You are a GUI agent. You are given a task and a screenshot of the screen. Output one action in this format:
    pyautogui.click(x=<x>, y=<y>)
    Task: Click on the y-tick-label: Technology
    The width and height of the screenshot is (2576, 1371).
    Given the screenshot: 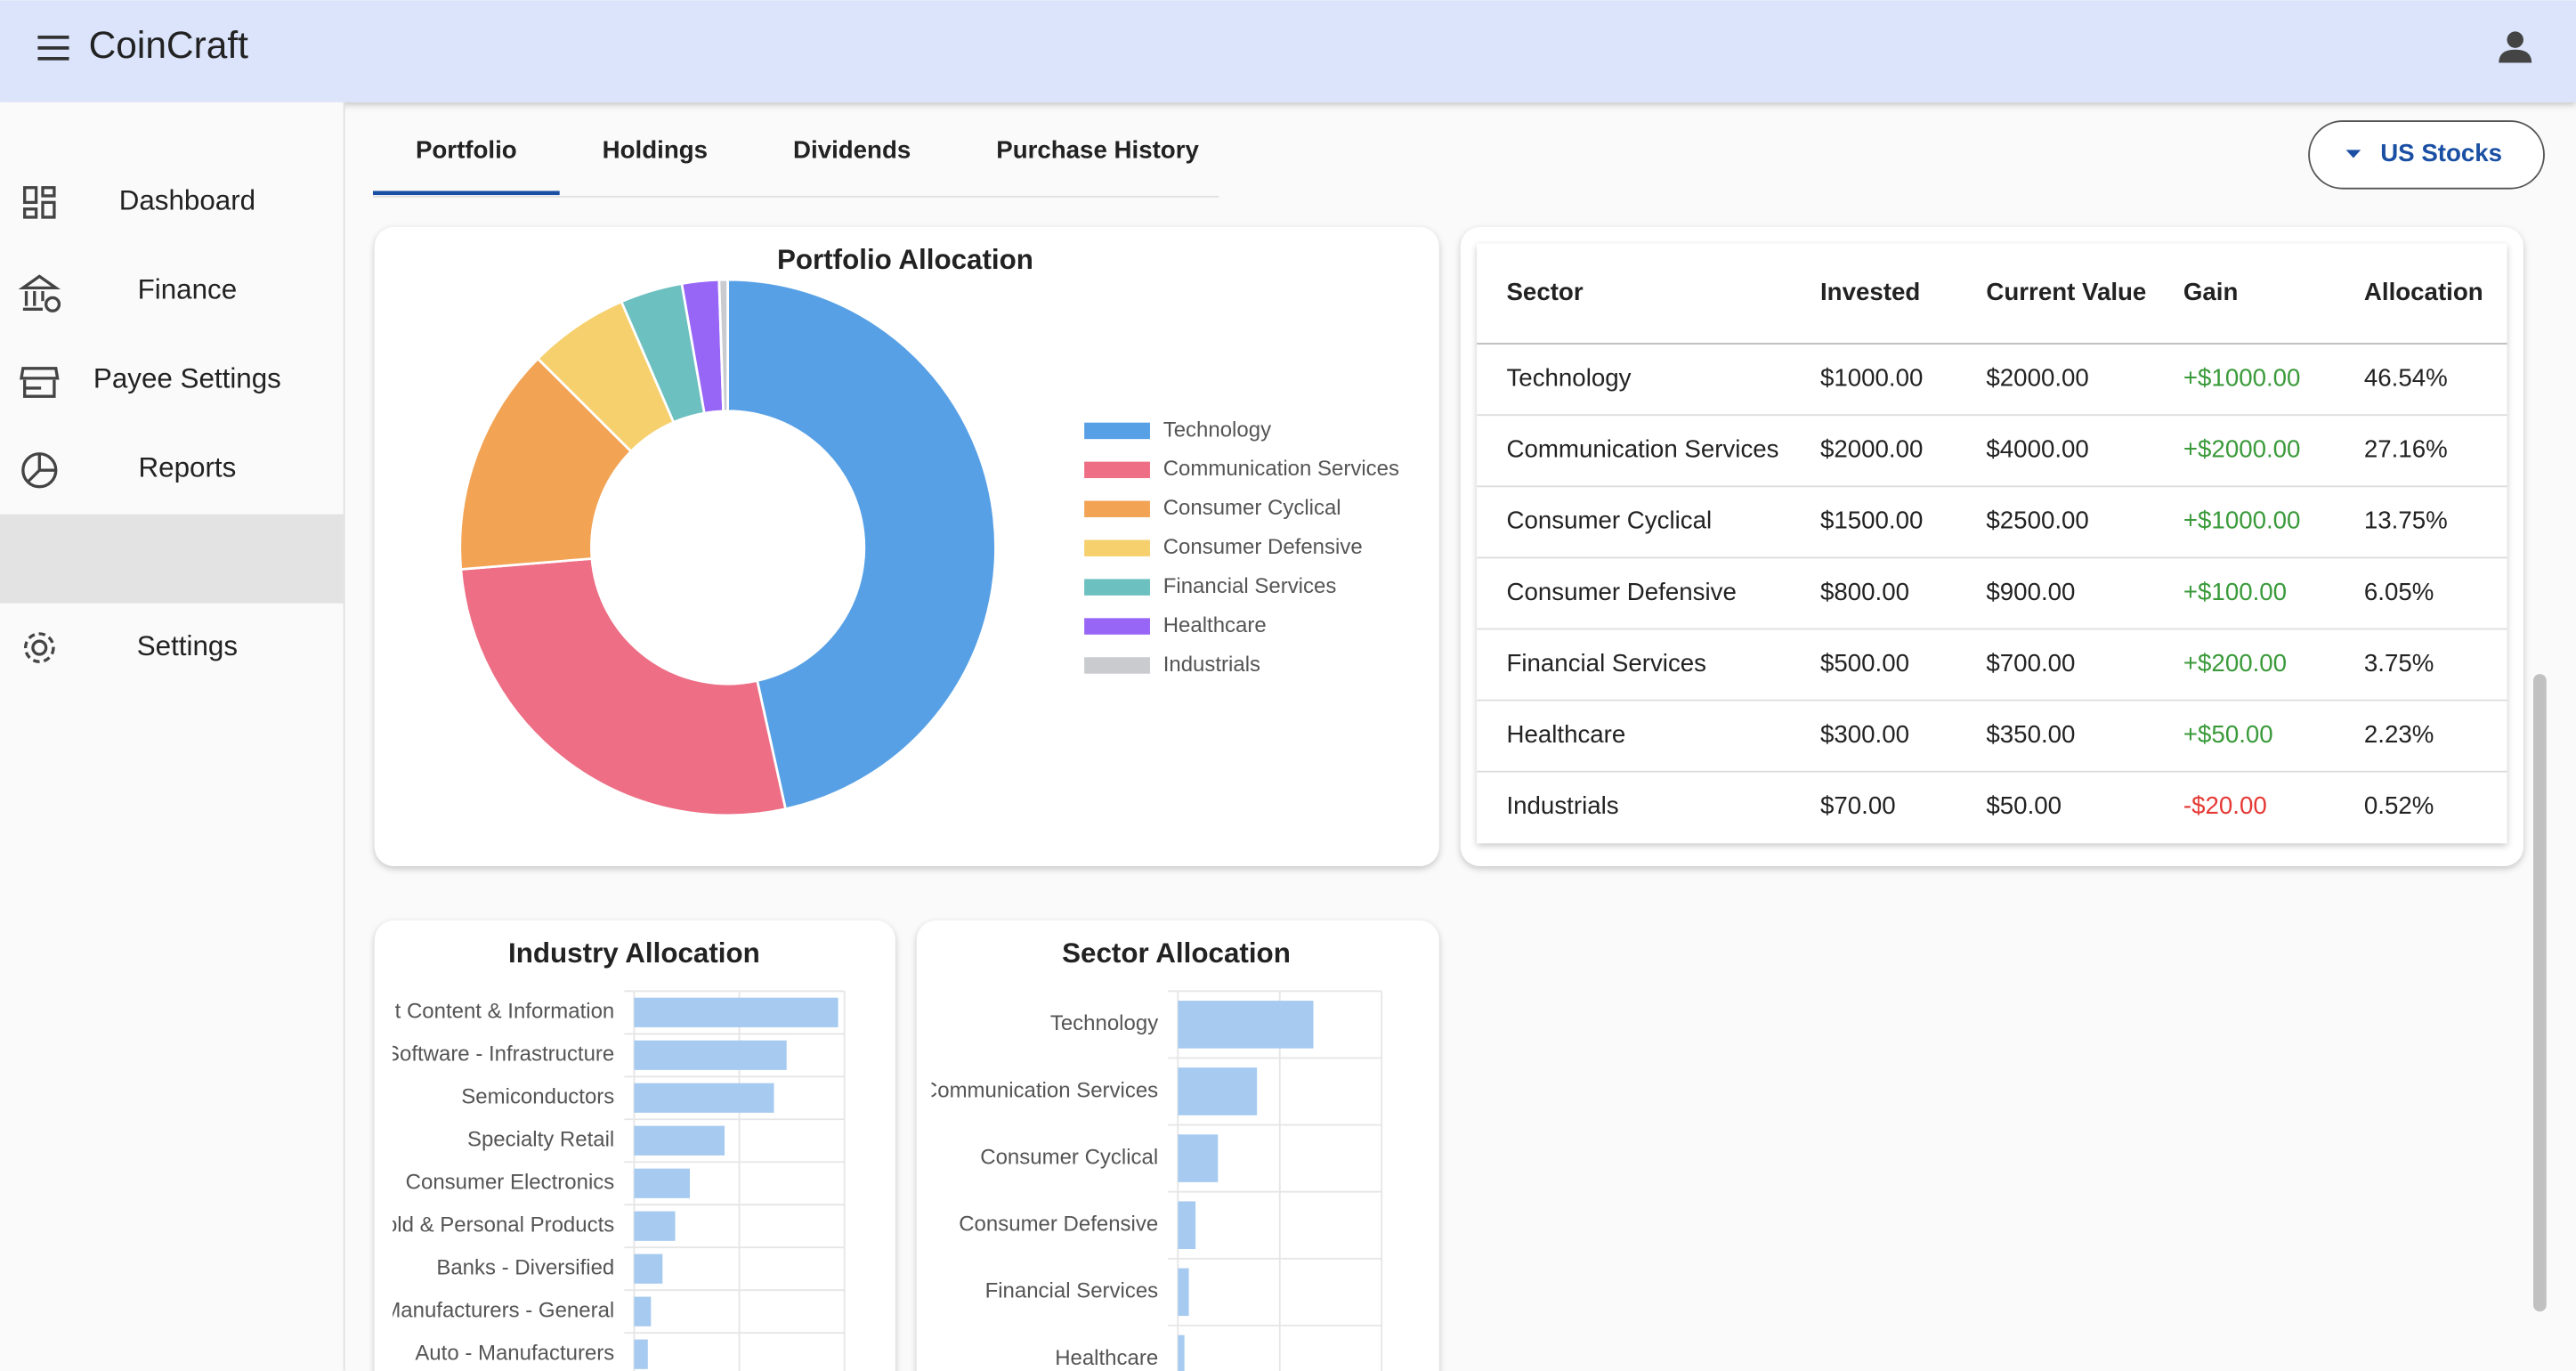 What is the action you would take?
    pyautogui.click(x=1104, y=1023)
    